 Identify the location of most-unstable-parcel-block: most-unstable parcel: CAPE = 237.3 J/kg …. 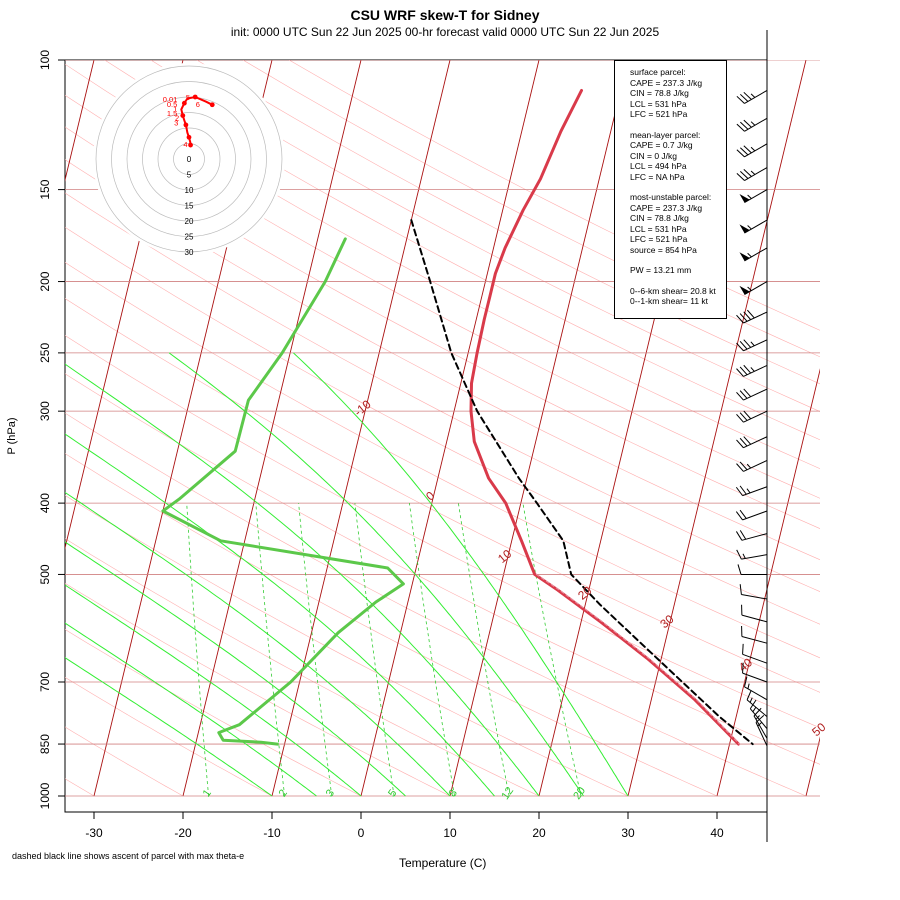
(678, 223).